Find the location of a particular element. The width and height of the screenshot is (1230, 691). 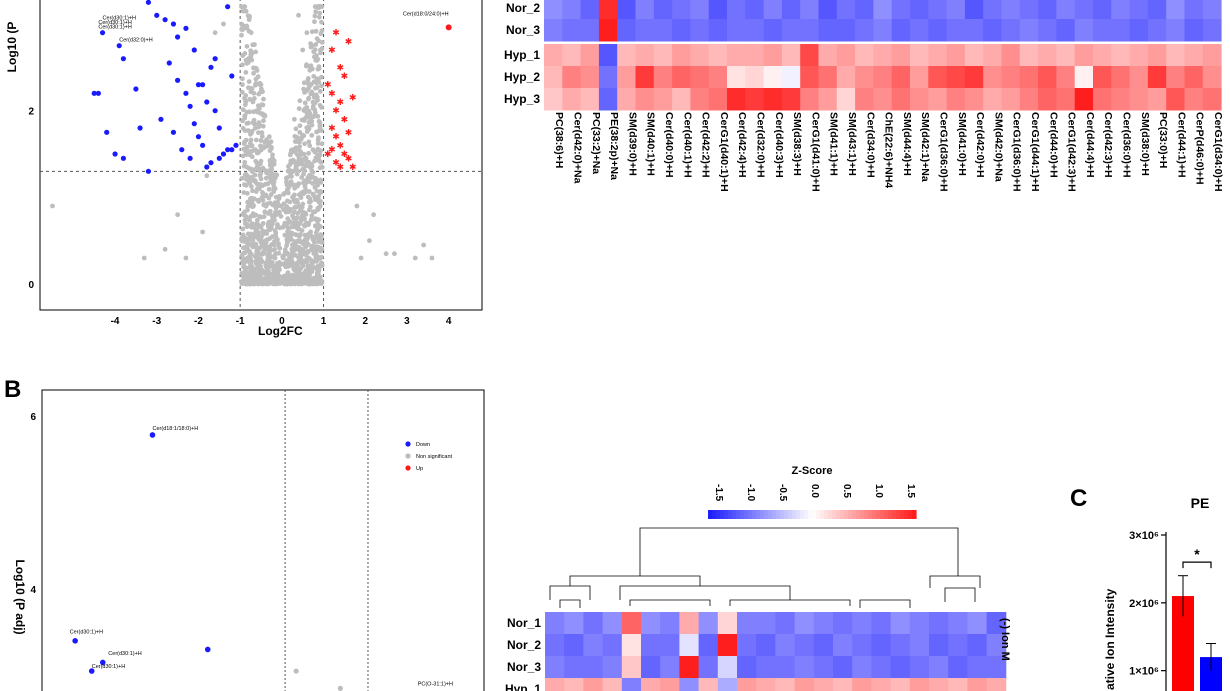

heatmap-column-label: PC(38:6)+H is located at coordinates (559, 140).